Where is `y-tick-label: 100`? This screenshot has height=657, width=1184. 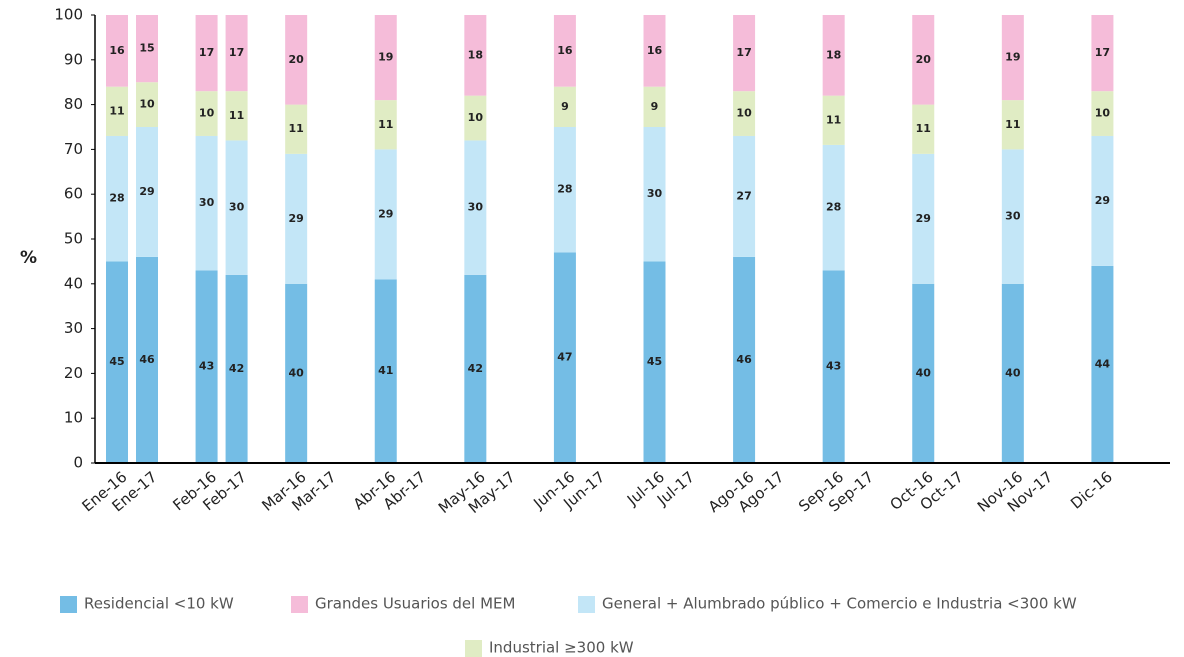 y-tick-label: 100 is located at coordinates (68, 15).